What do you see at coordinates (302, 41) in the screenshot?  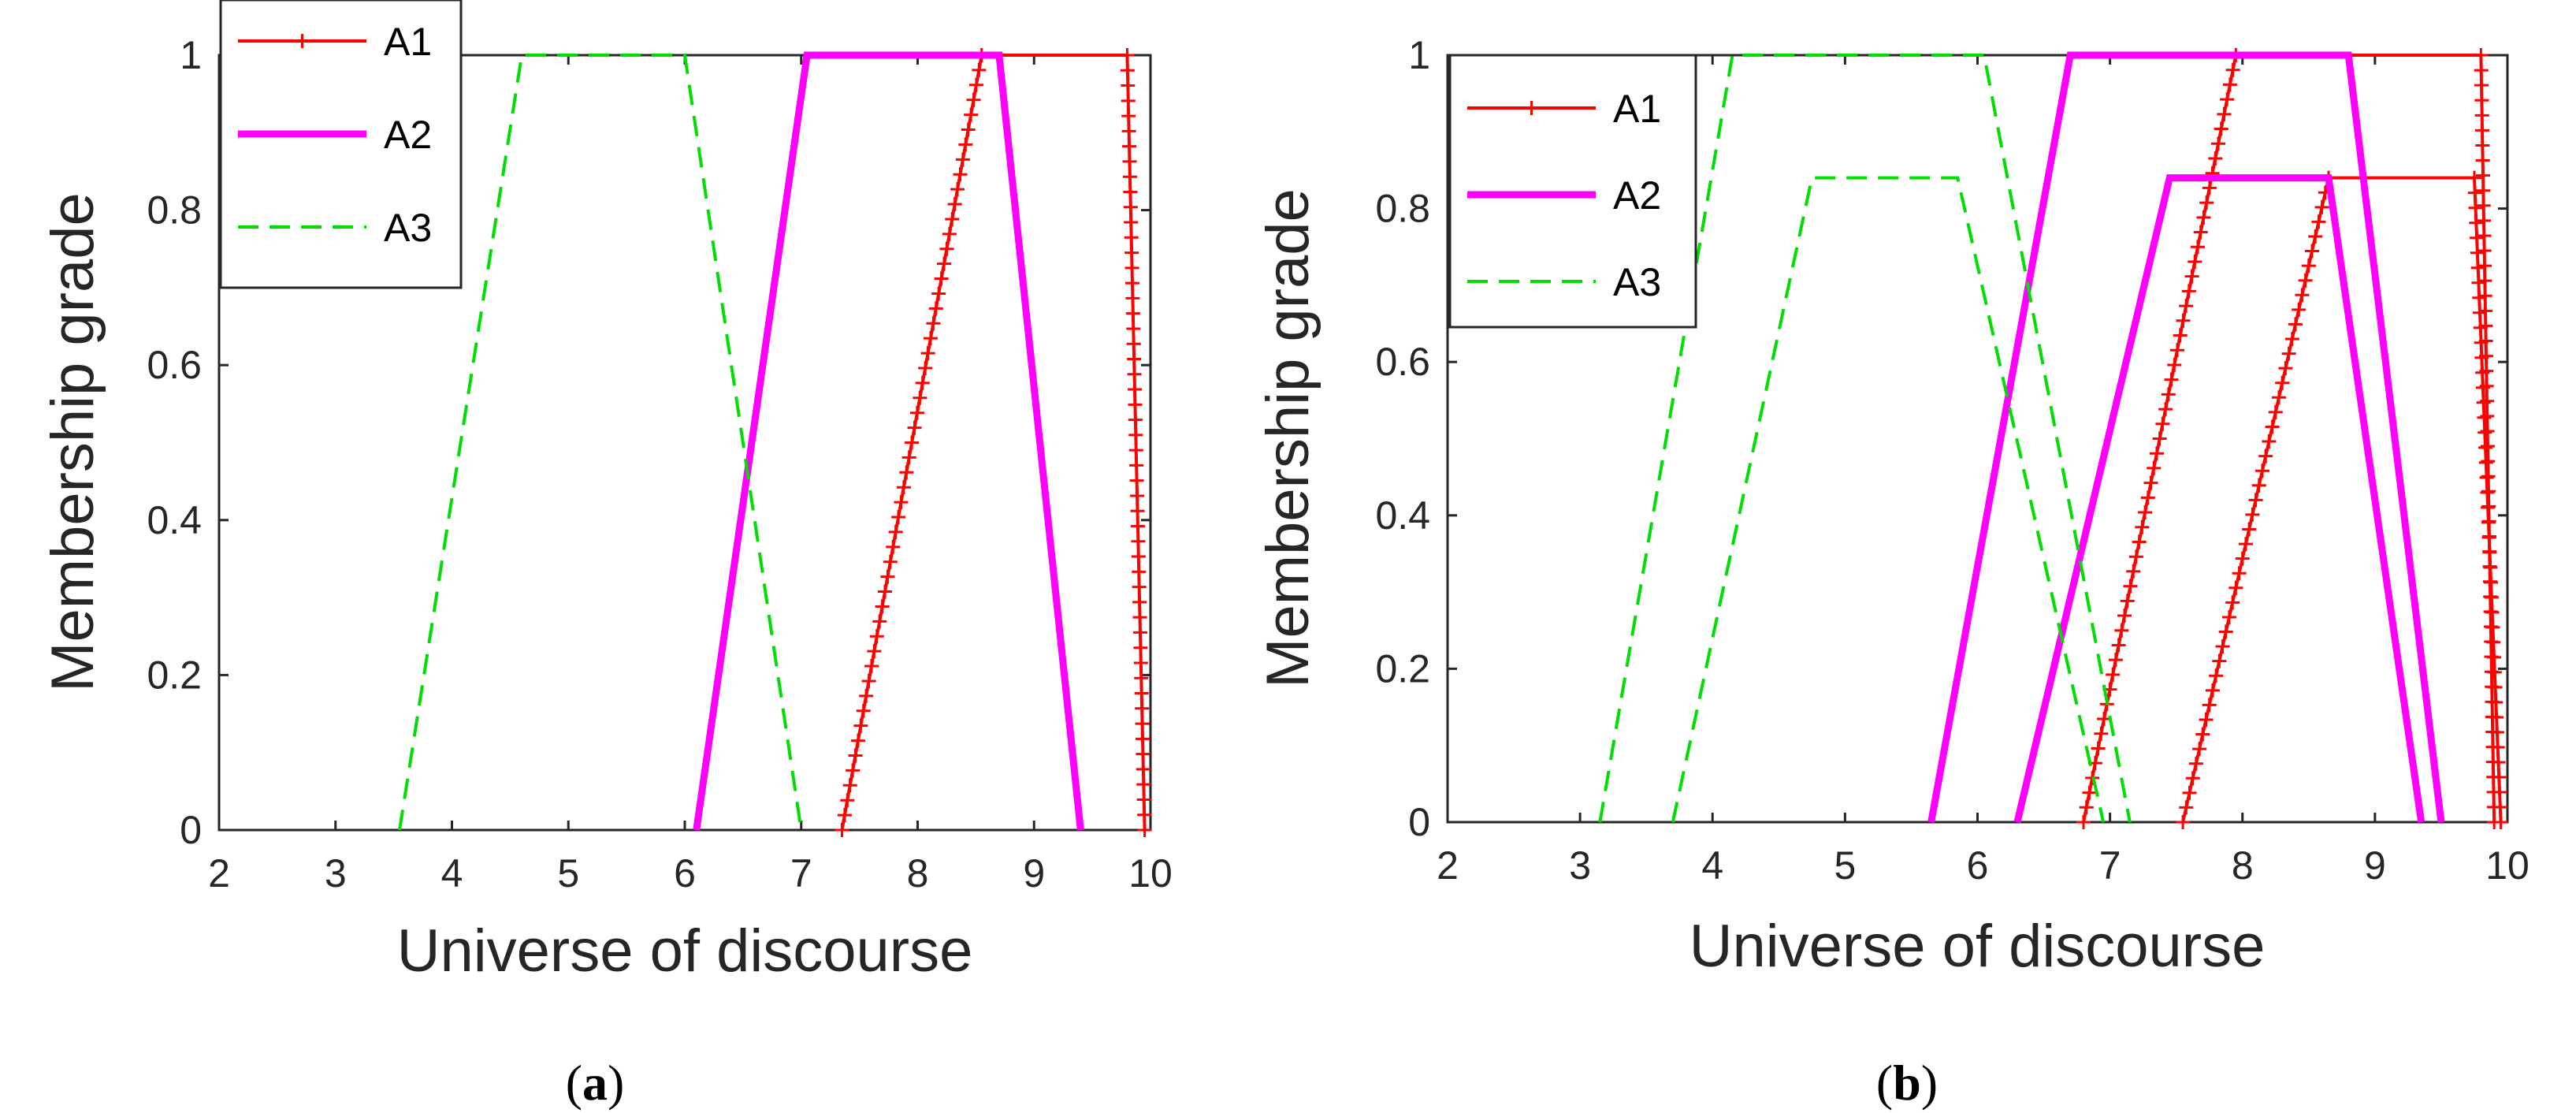 I see `legend-marker-a1-a` at bounding box center [302, 41].